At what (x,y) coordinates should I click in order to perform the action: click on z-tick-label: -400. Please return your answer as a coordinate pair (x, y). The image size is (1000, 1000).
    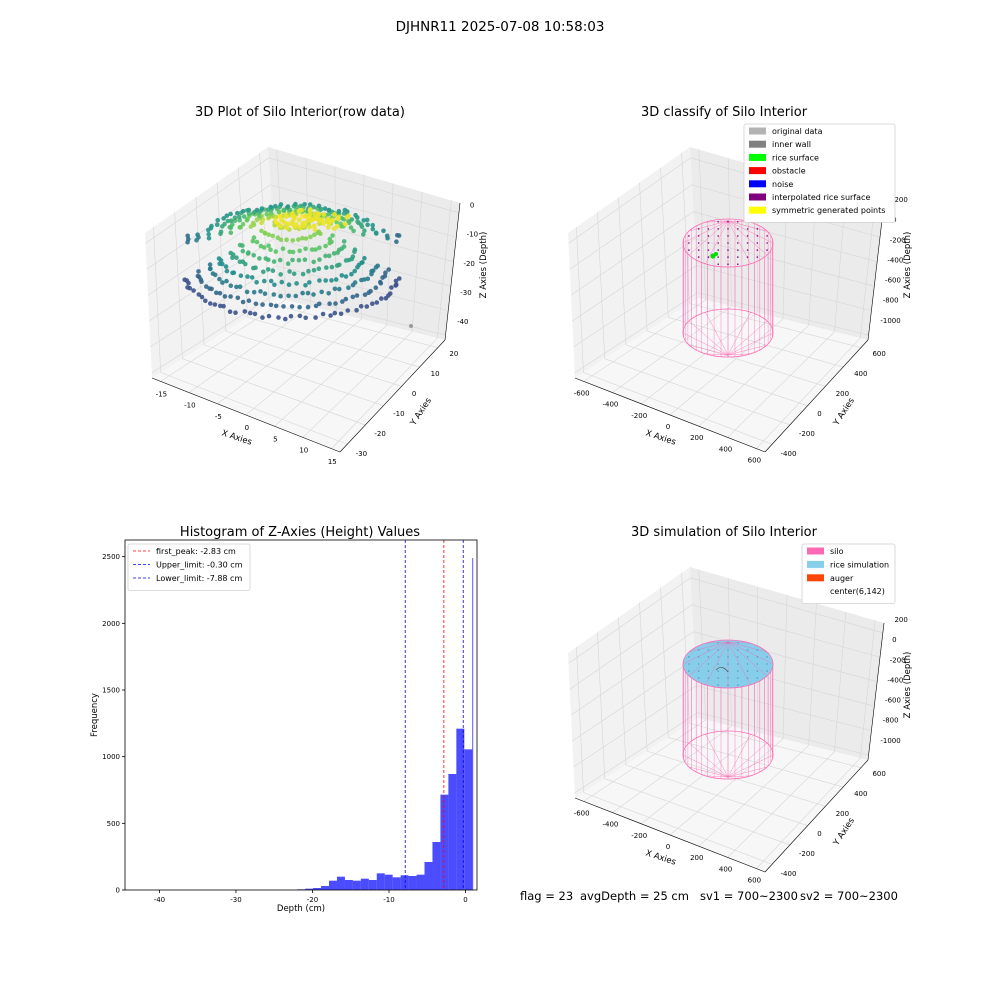
    Looking at the image, I should click on (895, 260).